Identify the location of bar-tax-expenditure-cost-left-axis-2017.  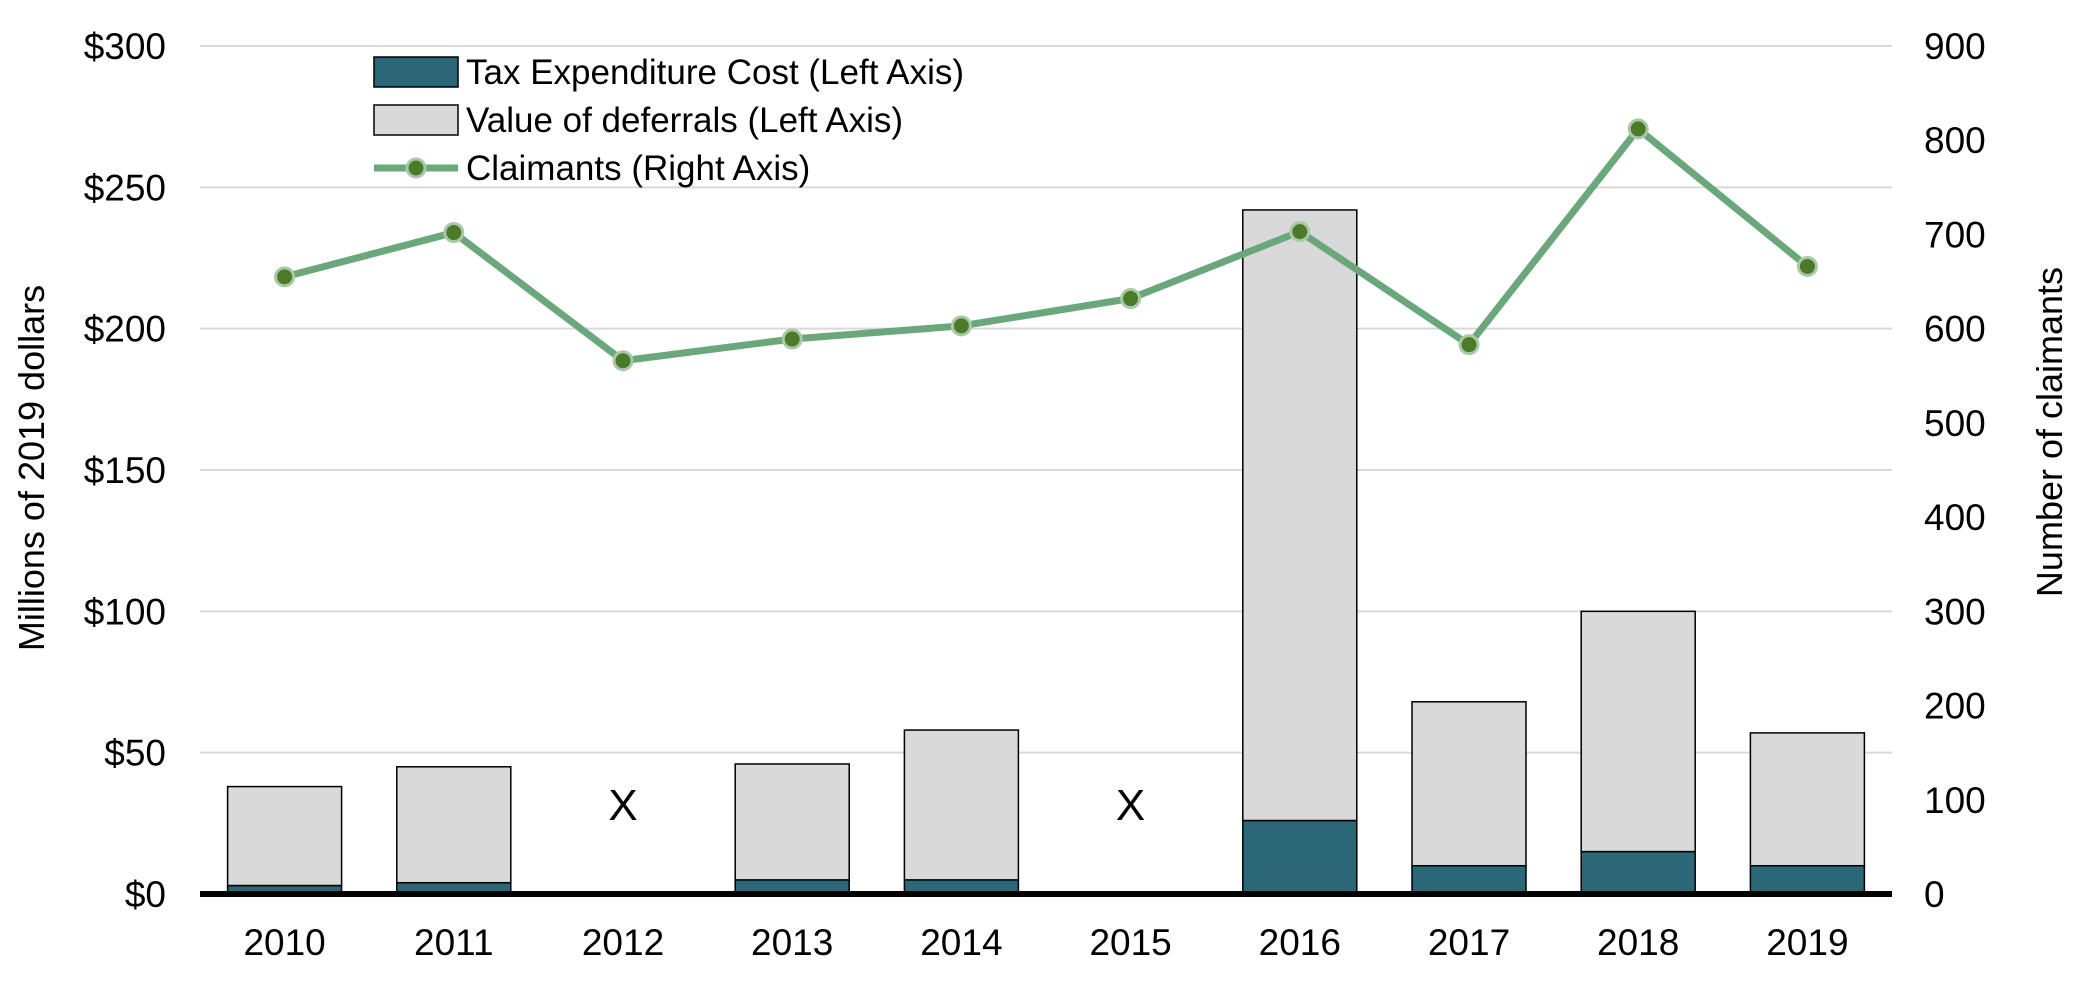
(1469, 879).